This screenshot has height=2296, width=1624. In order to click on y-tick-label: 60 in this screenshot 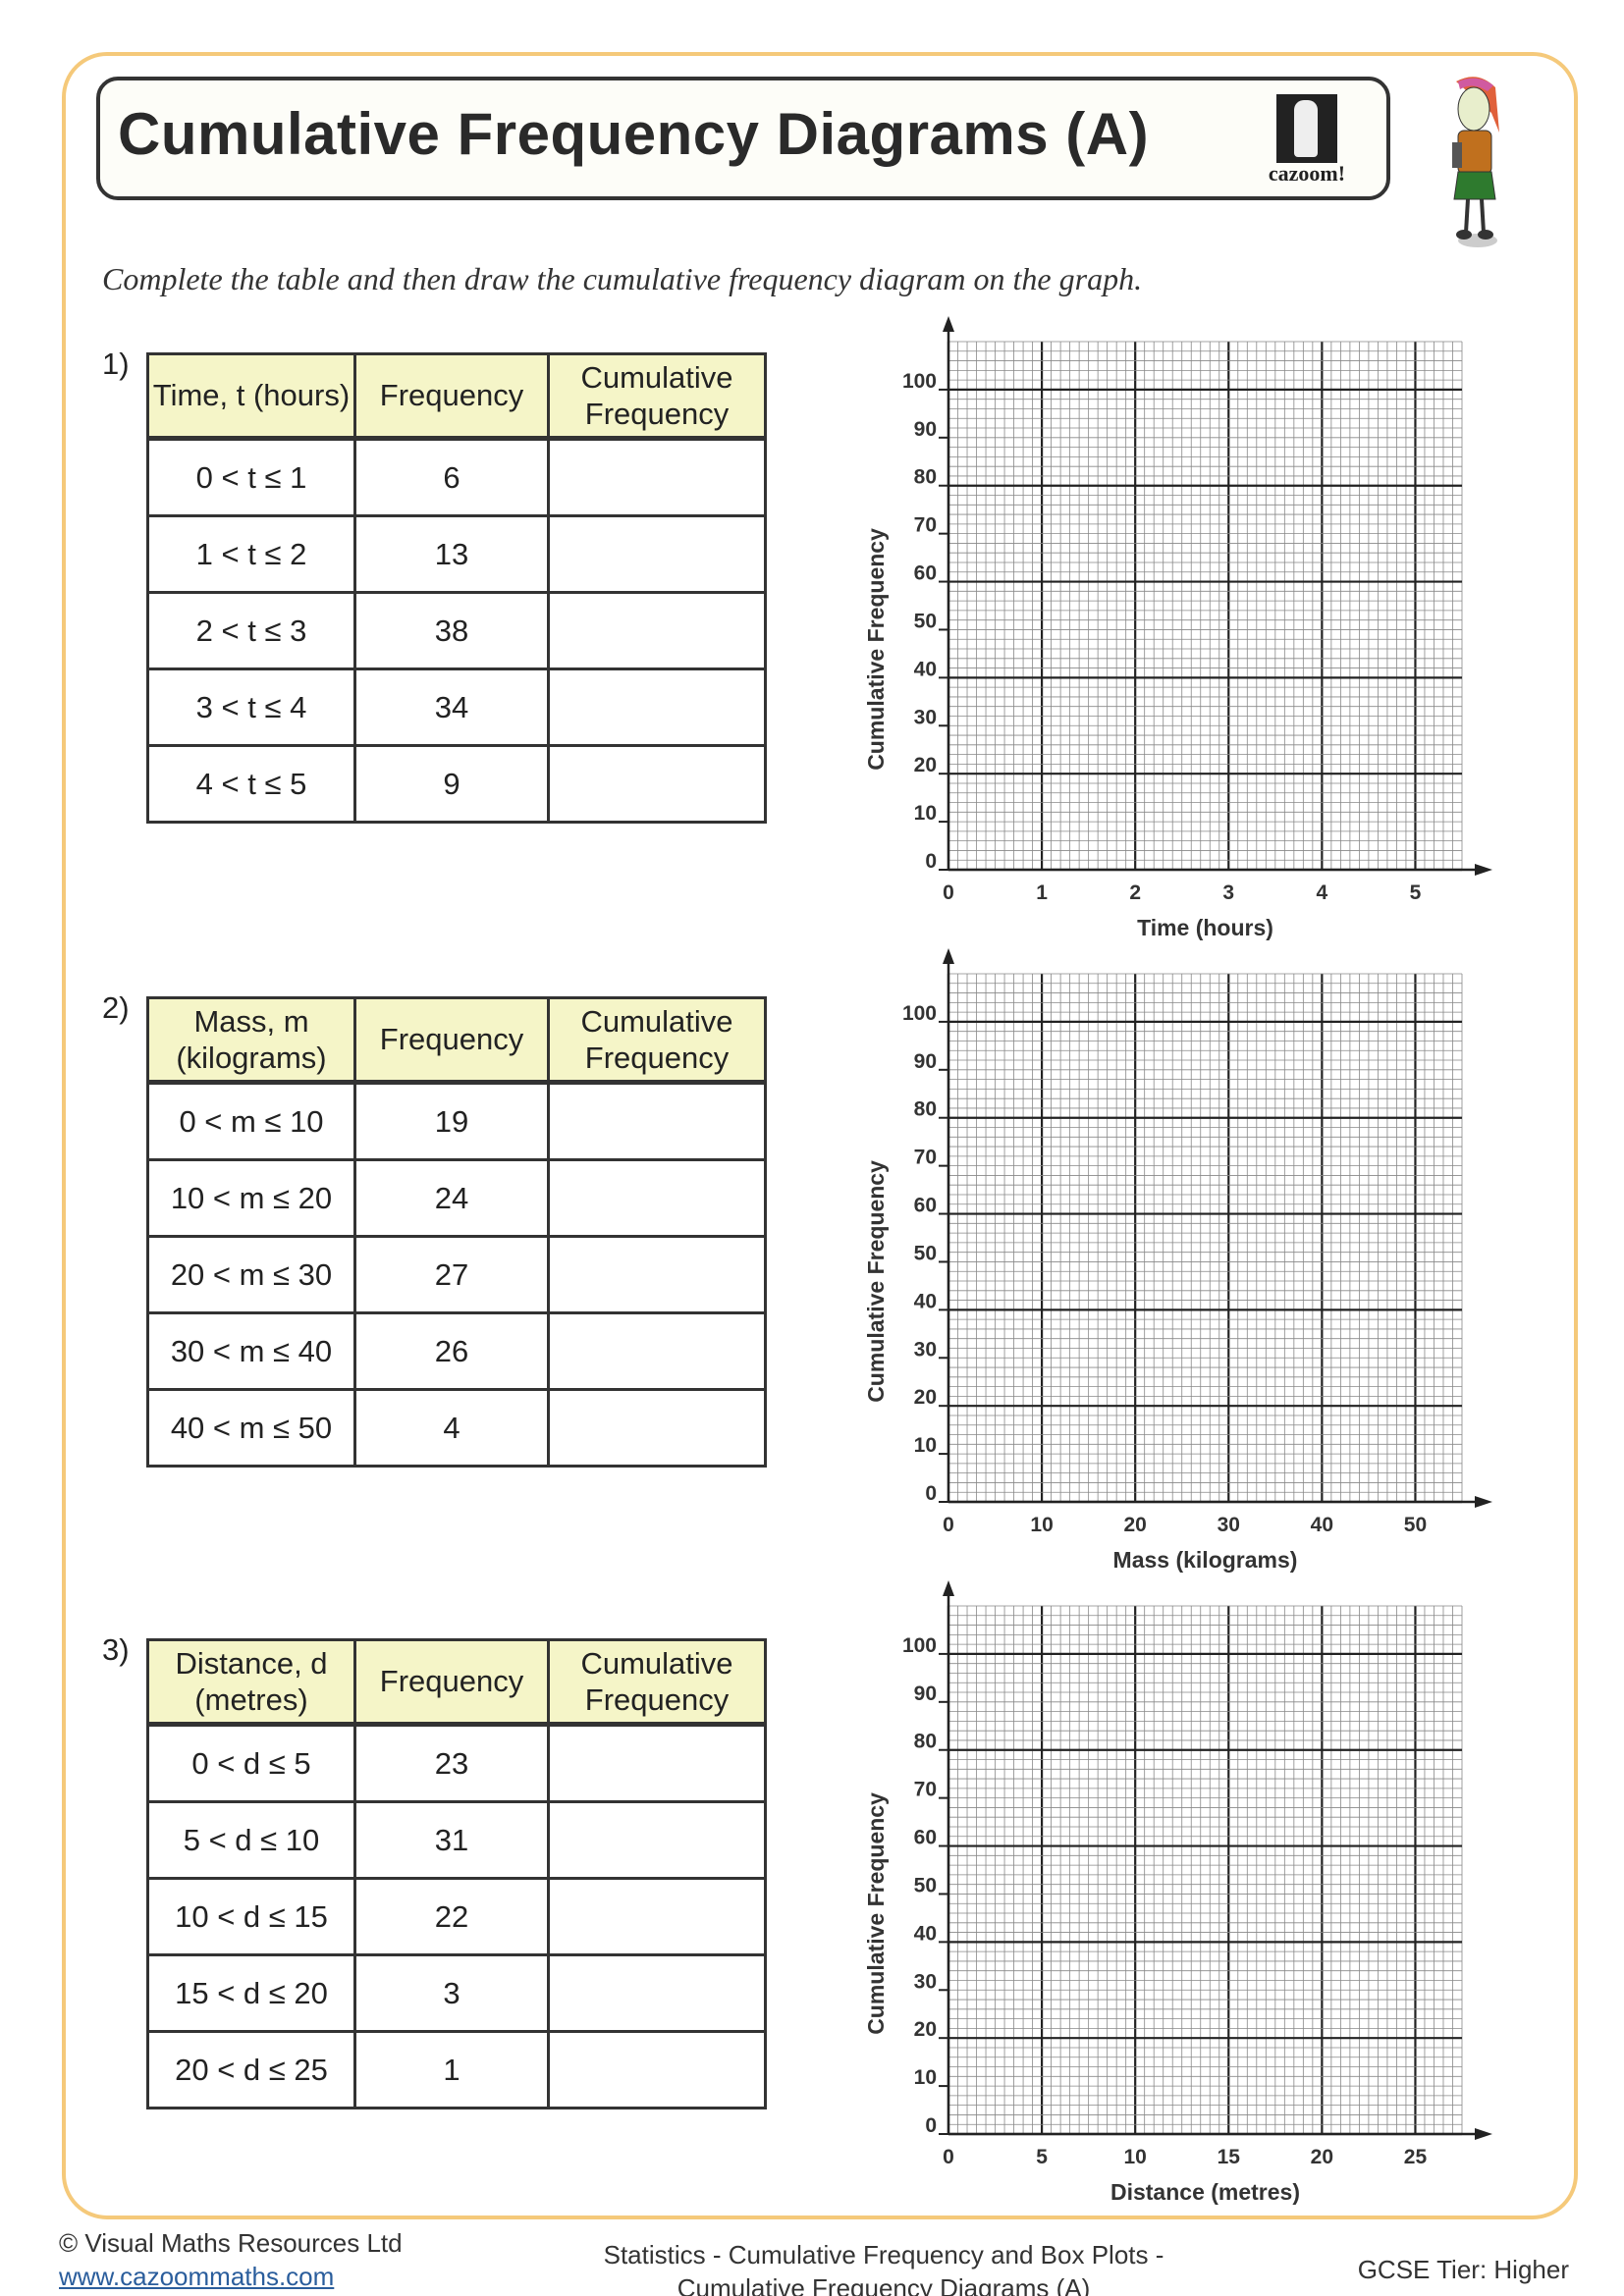, I will do `click(925, 573)`.